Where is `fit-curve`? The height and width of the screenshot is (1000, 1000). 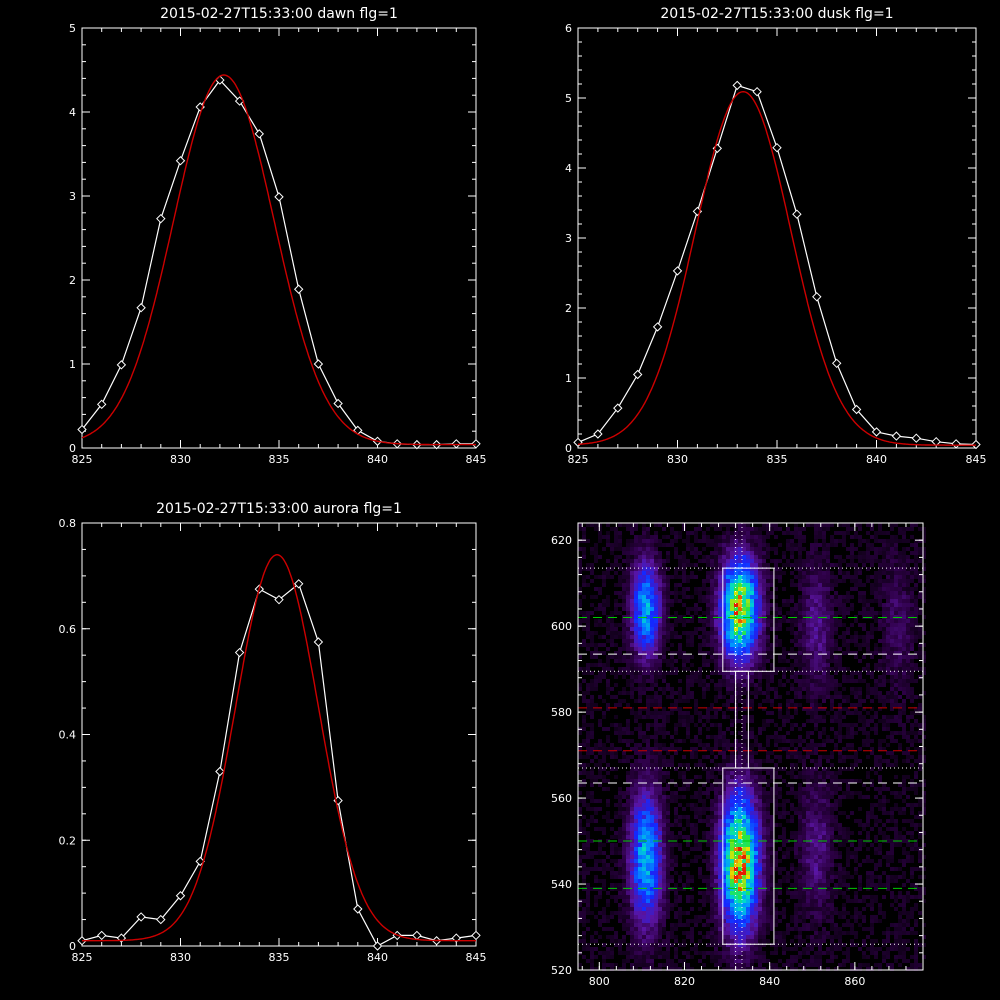
fit-curve is located at coordinates (776, 268).